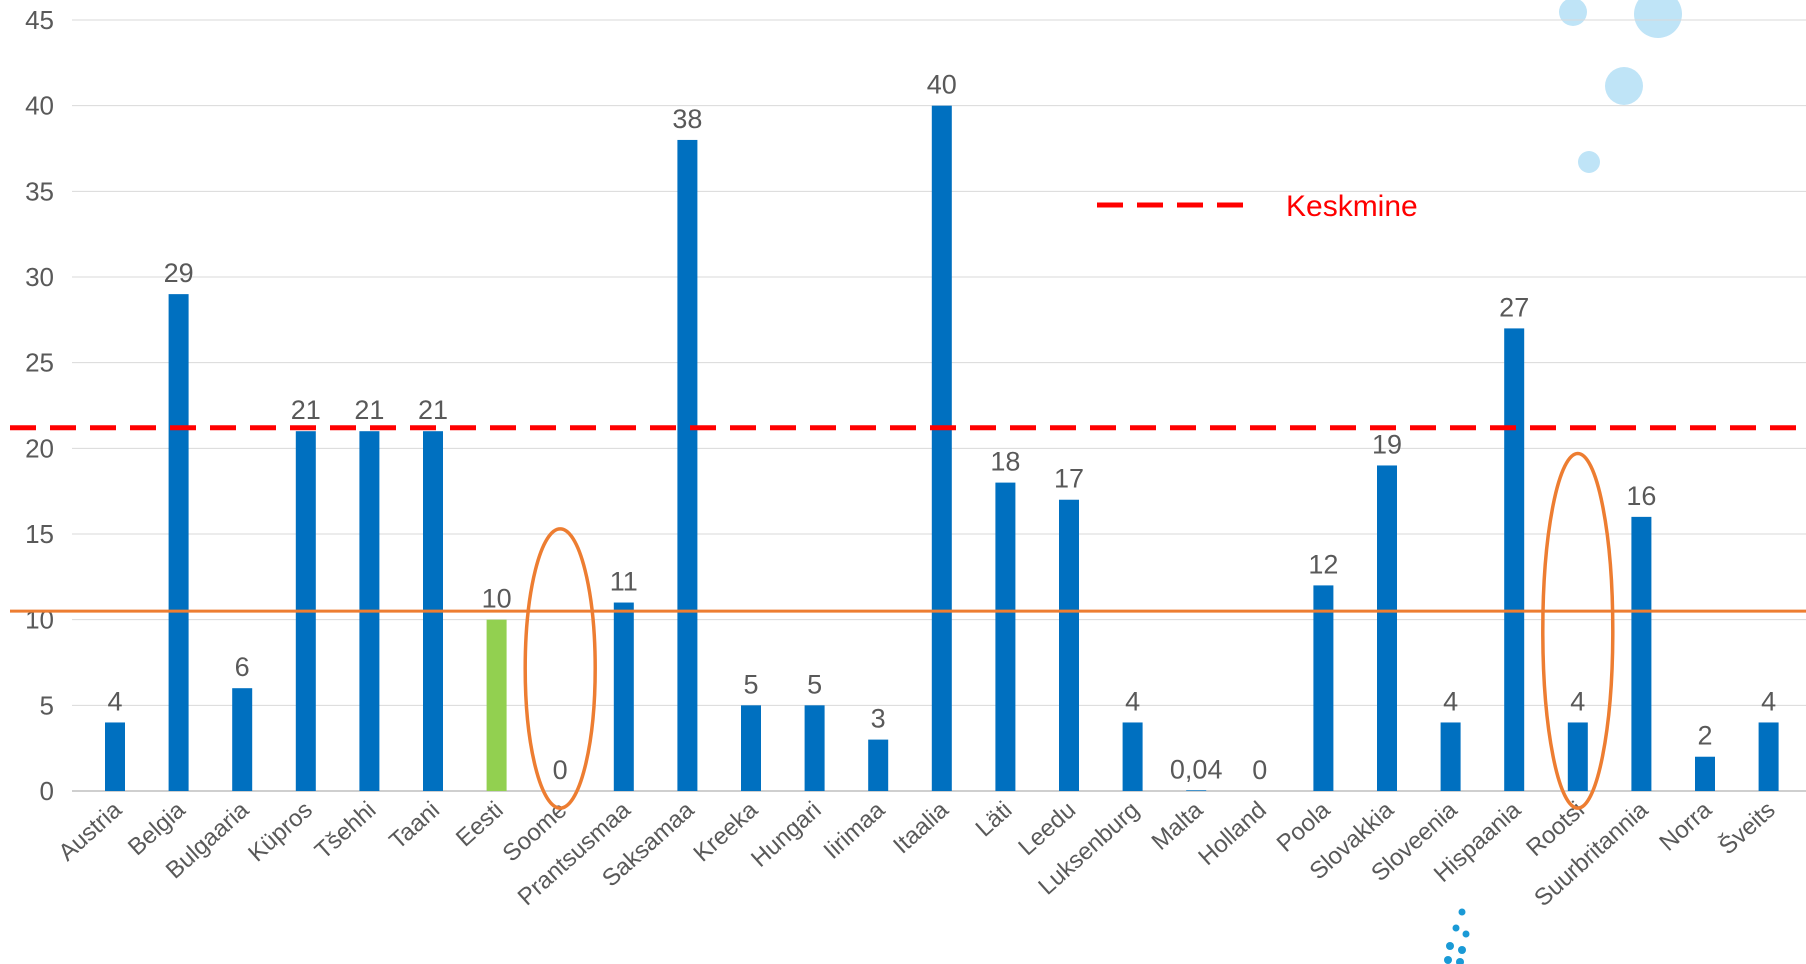  What do you see at coordinates (242, 739) in the screenshot?
I see `bar-bulgaaria` at bounding box center [242, 739].